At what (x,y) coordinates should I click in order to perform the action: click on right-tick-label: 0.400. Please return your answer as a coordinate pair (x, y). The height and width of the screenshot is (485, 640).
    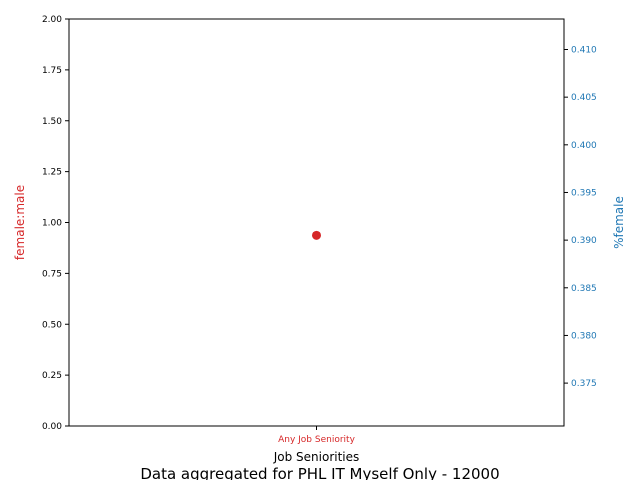
    Looking at the image, I should click on (584, 146).